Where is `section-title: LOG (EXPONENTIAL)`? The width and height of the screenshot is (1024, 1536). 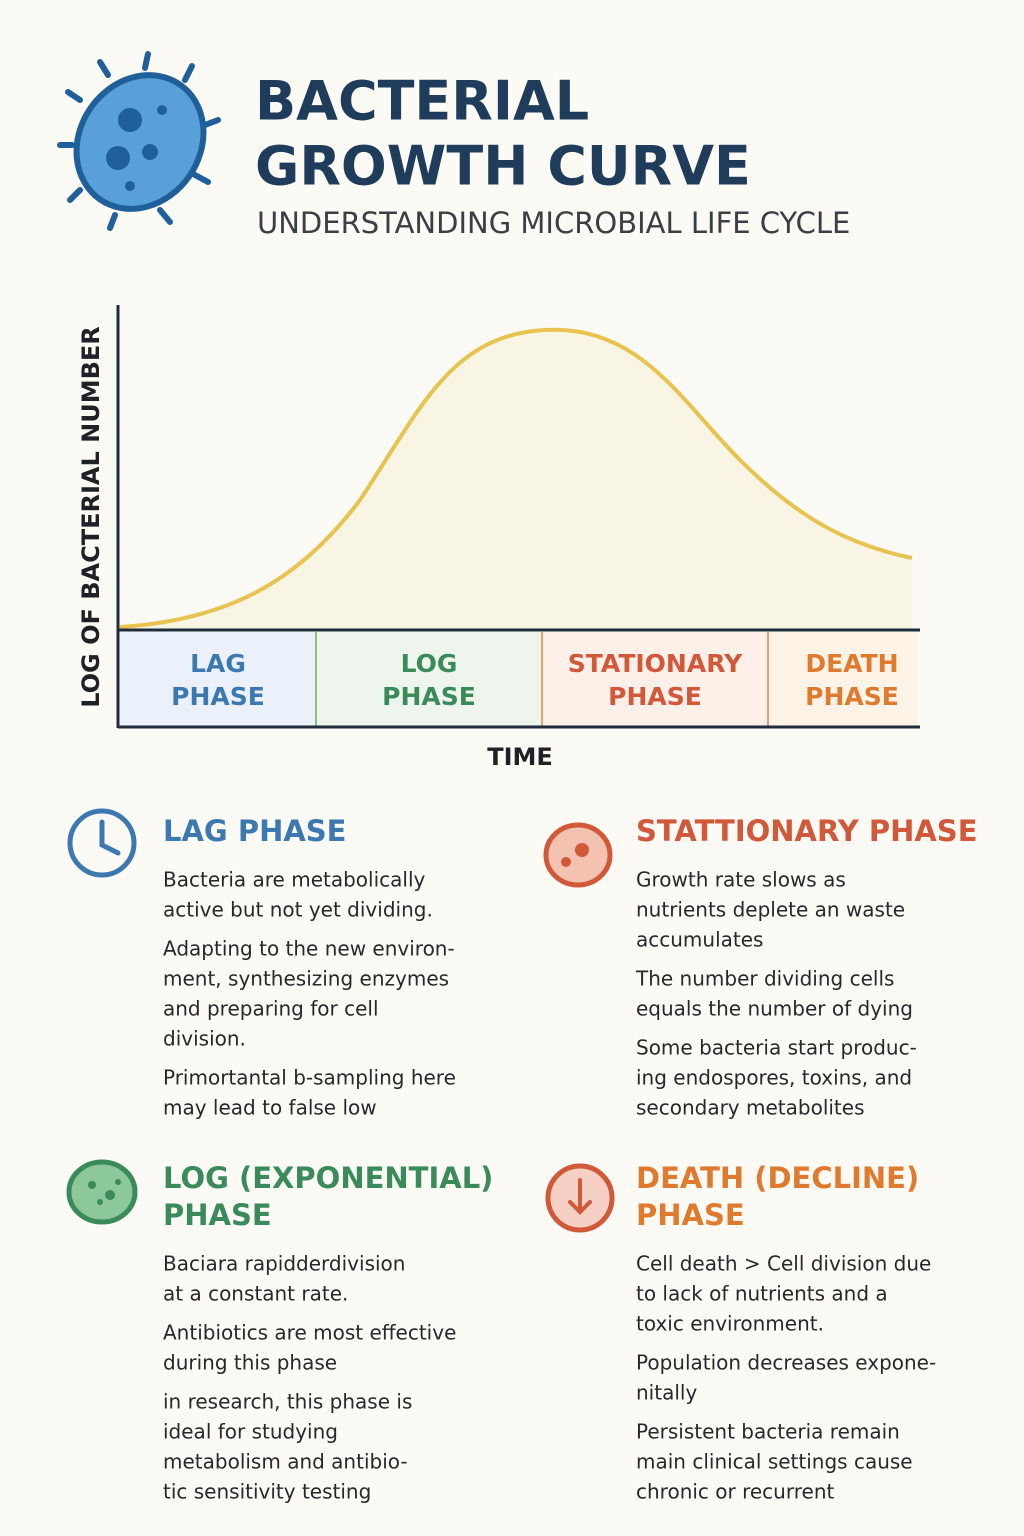
section-title: LOG (EXPONENTIAL) is located at coordinates (328, 1178).